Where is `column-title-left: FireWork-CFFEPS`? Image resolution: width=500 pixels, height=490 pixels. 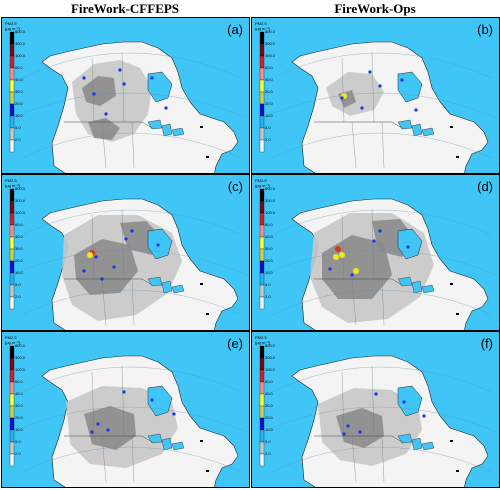 column-title-left: FireWork-CFFEPS is located at coordinates (125, 8).